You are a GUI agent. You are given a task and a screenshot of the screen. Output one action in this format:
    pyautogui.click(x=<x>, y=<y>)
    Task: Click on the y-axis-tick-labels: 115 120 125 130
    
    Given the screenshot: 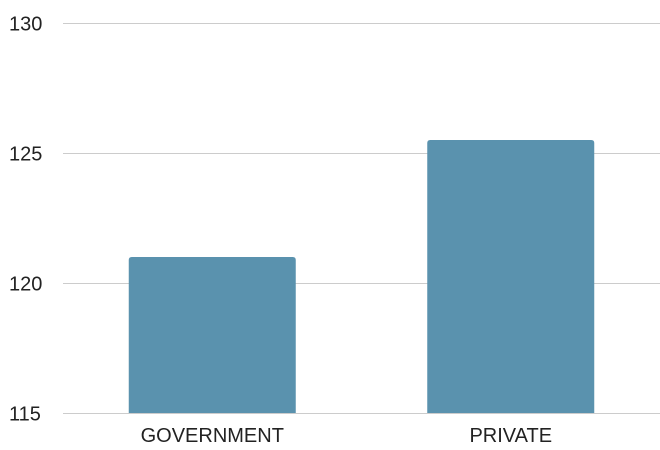 What is the action you would take?
    pyautogui.click(x=25, y=220)
    